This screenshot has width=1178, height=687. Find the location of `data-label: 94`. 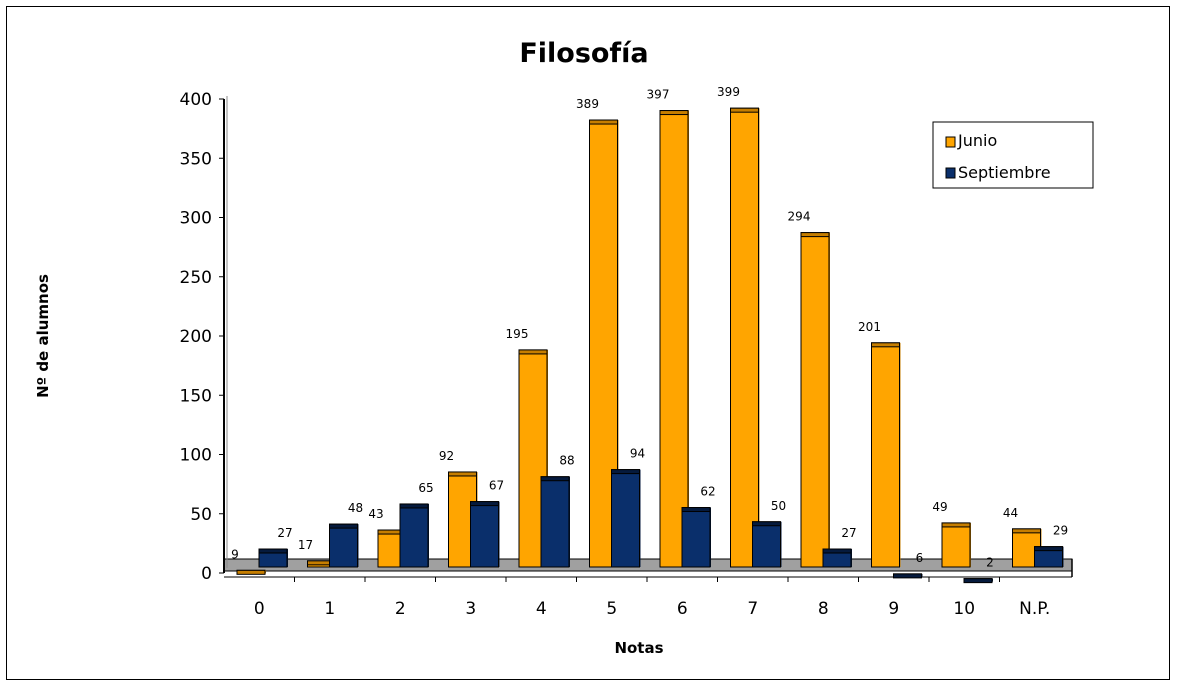

data-label: 94 is located at coordinates (637, 454).